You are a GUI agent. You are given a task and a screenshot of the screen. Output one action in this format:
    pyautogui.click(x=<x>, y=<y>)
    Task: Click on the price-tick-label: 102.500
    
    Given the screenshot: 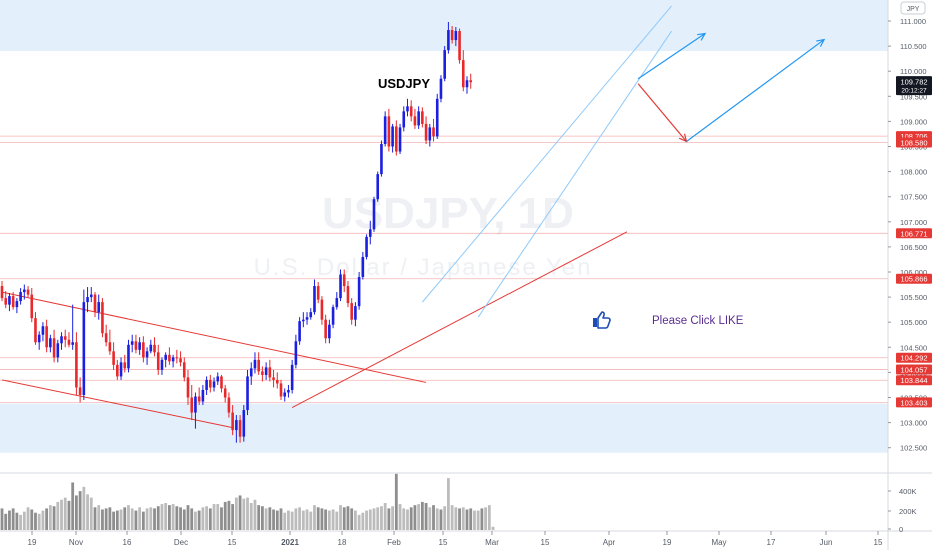 What is the action you would take?
    pyautogui.click(x=913, y=448)
    